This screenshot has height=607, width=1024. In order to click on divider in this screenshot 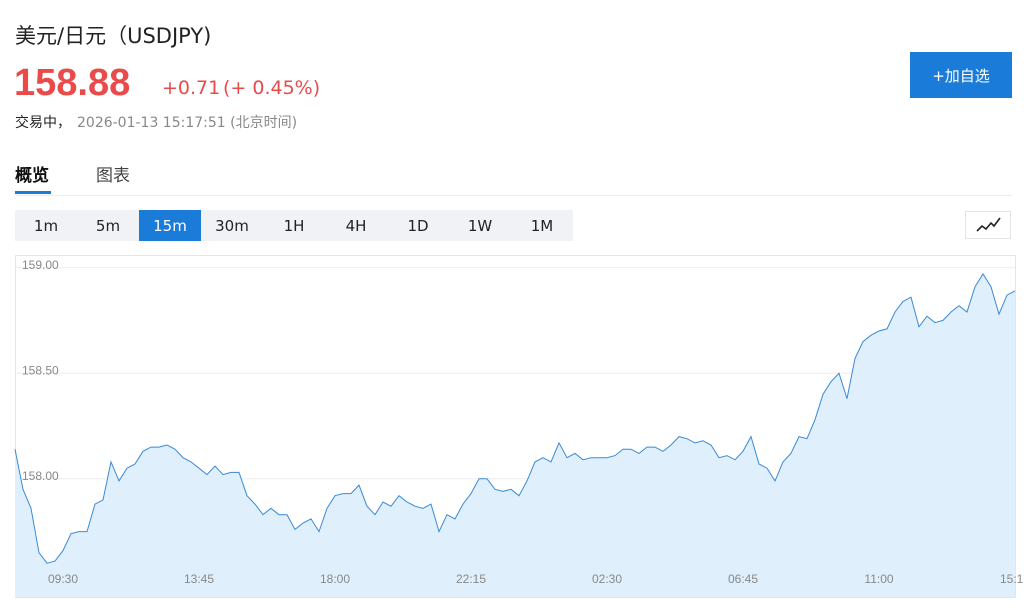, I will do `click(513, 195)`.